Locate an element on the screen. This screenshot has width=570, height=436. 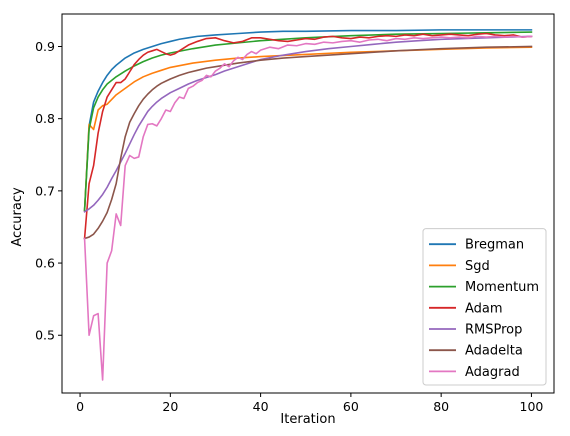
x-tick-label: 60 is located at coordinates (351, 406).